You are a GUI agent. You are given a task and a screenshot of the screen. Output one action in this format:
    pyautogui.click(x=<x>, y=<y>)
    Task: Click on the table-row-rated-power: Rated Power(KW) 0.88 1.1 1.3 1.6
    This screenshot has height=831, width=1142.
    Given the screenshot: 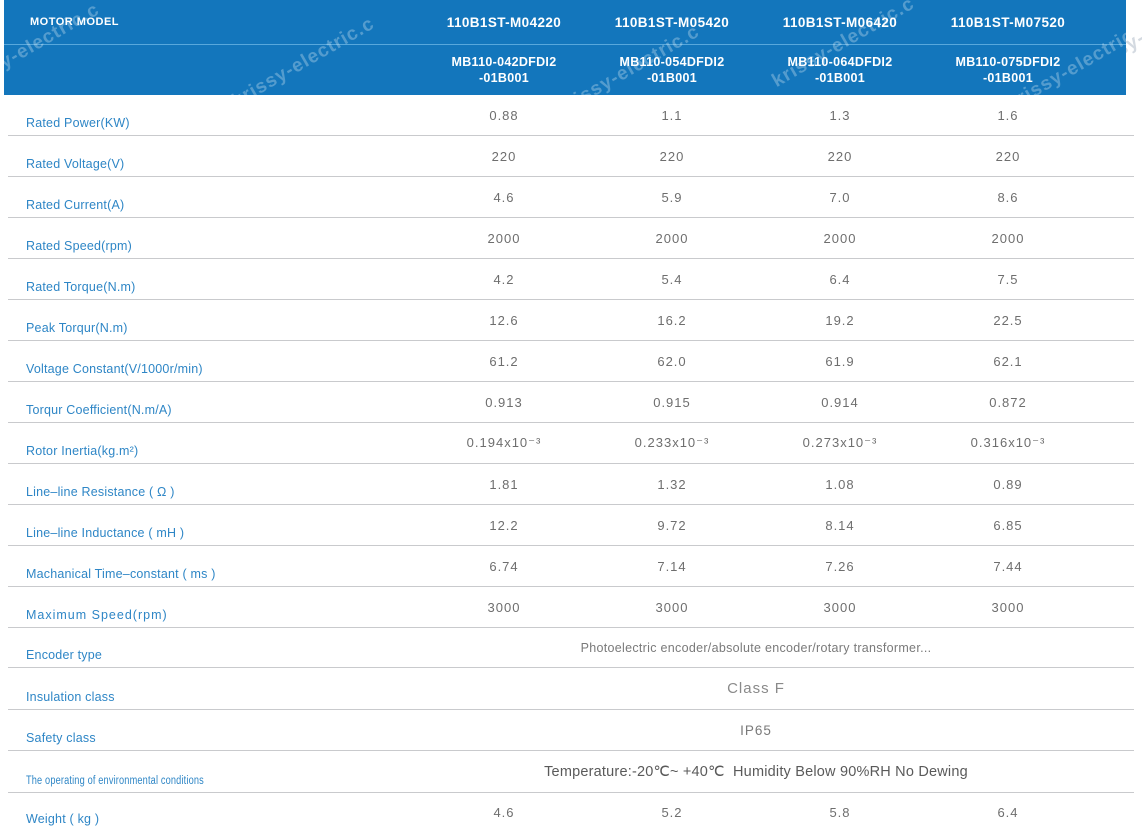 What is the action you would take?
    pyautogui.click(x=571, y=115)
    